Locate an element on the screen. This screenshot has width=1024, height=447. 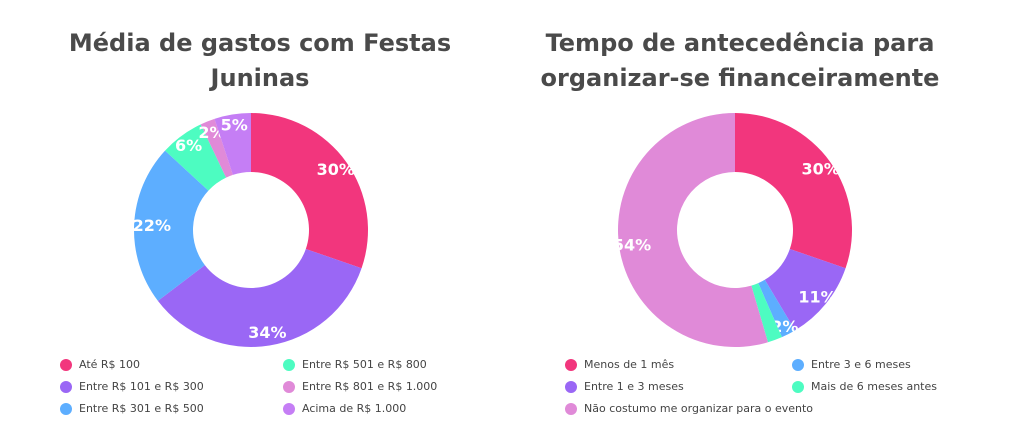
slice-data-label: 6% is located at coordinates (188, 145).